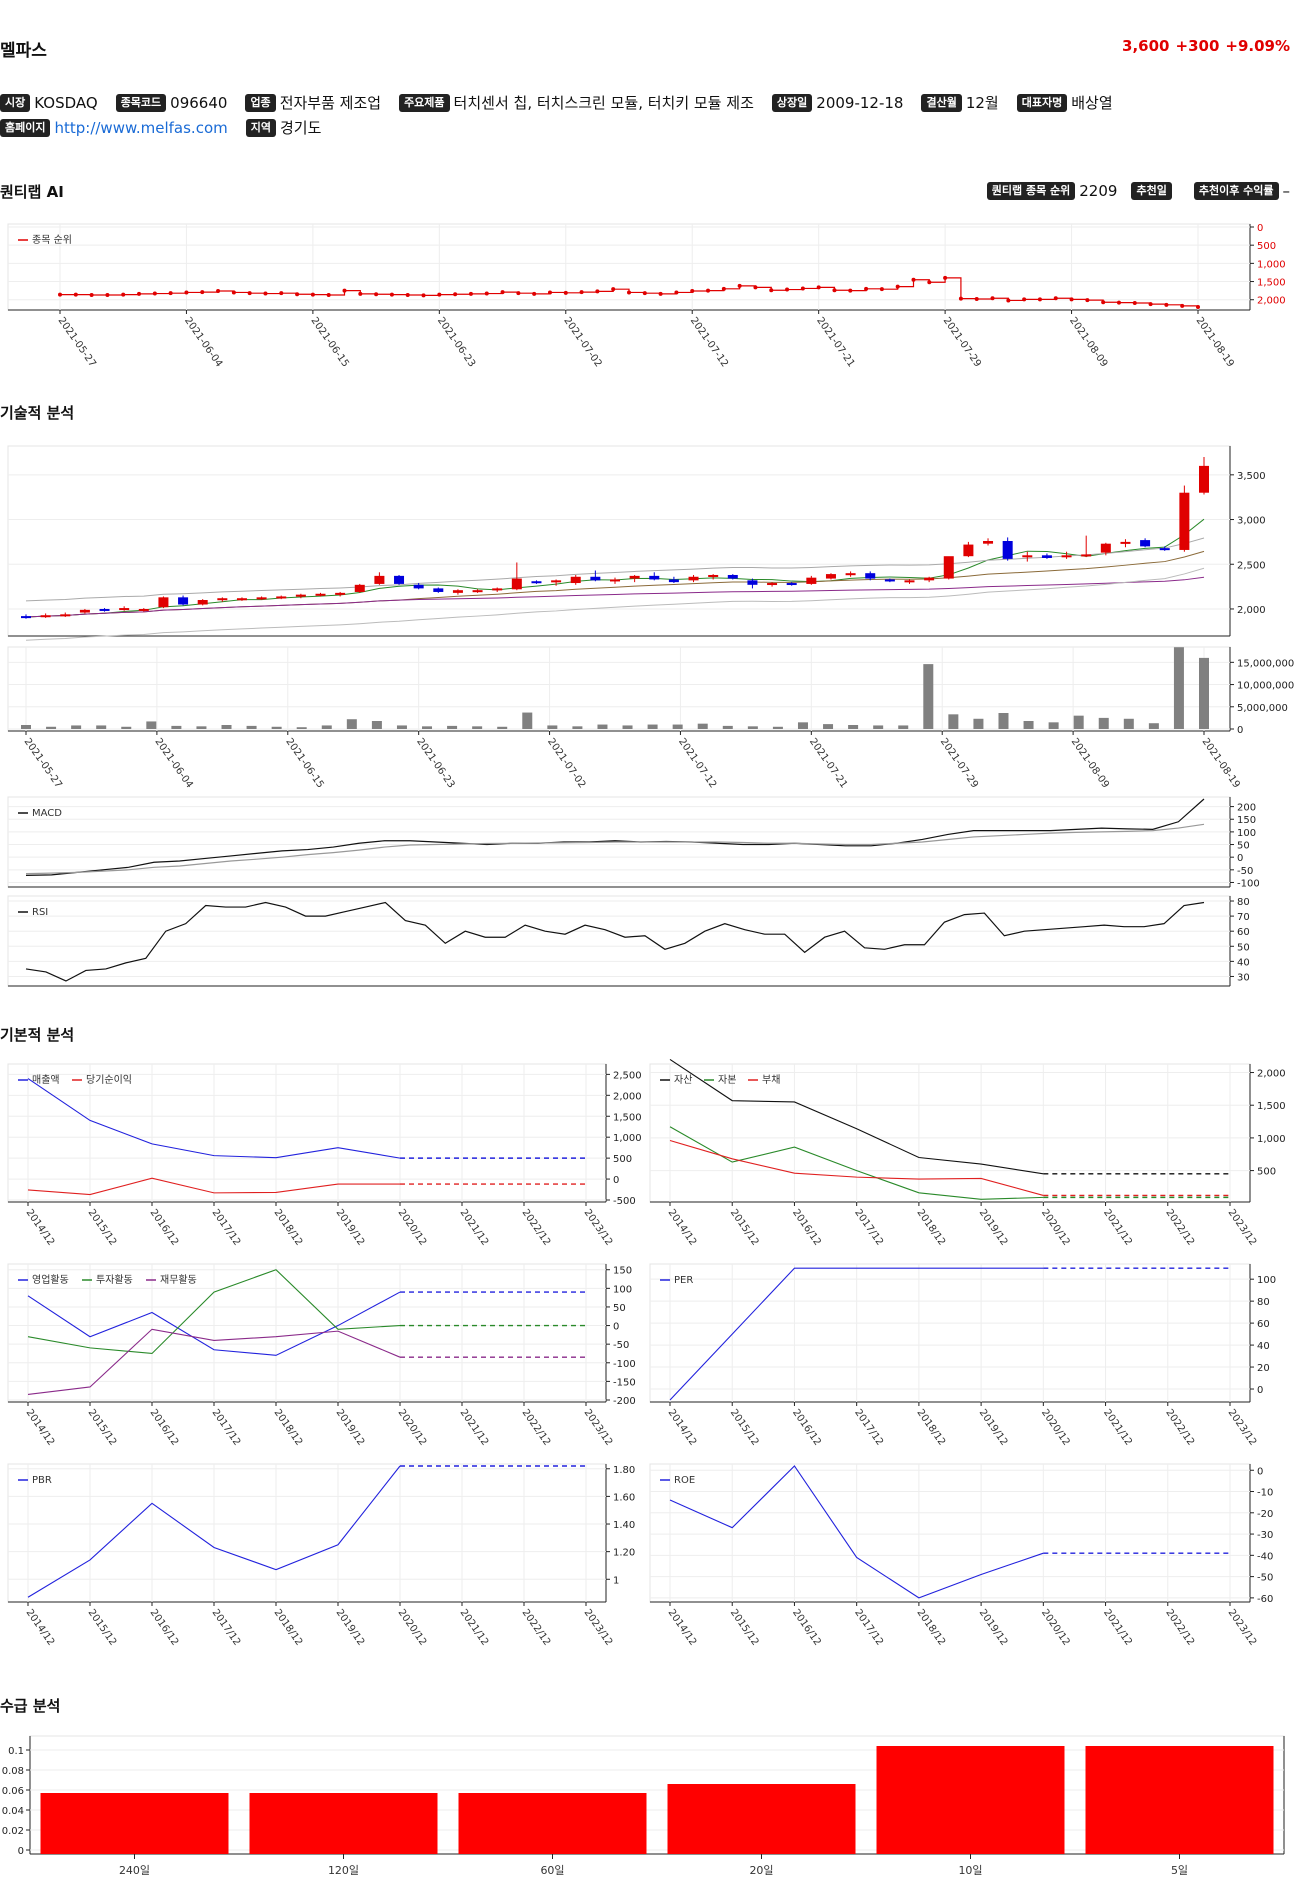 Image resolution: width=1296 pixels, height=1893 pixels. What do you see at coordinates (1265, 1599) in the screenshot?
I see `roe-chart-y-tick-label: -60` at bounding box center [1265, 1599].